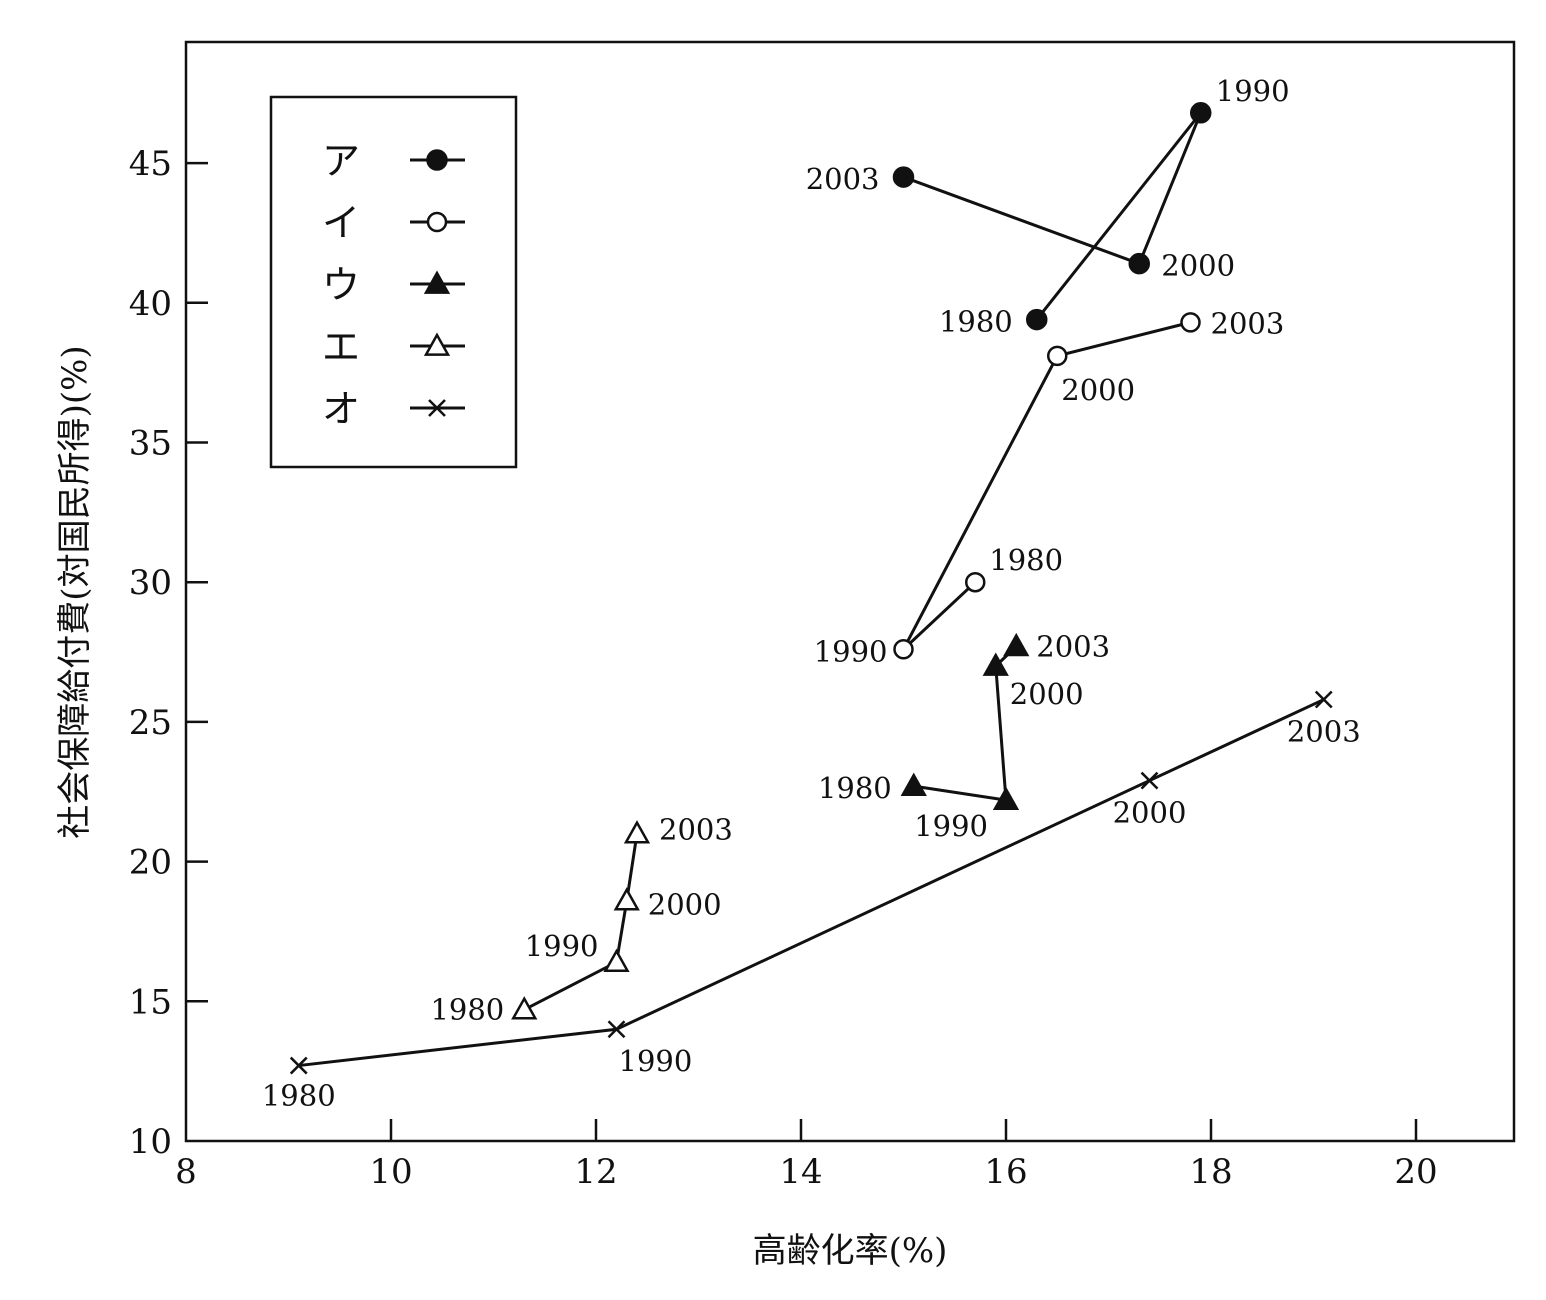 The width and height of the screenshot is (1546, 1300). What do you see at coordinates (850, 1251) in the screenshot?
I see `x-axis-title: 高齢化率(%)` at bounding box center [850, 1251].